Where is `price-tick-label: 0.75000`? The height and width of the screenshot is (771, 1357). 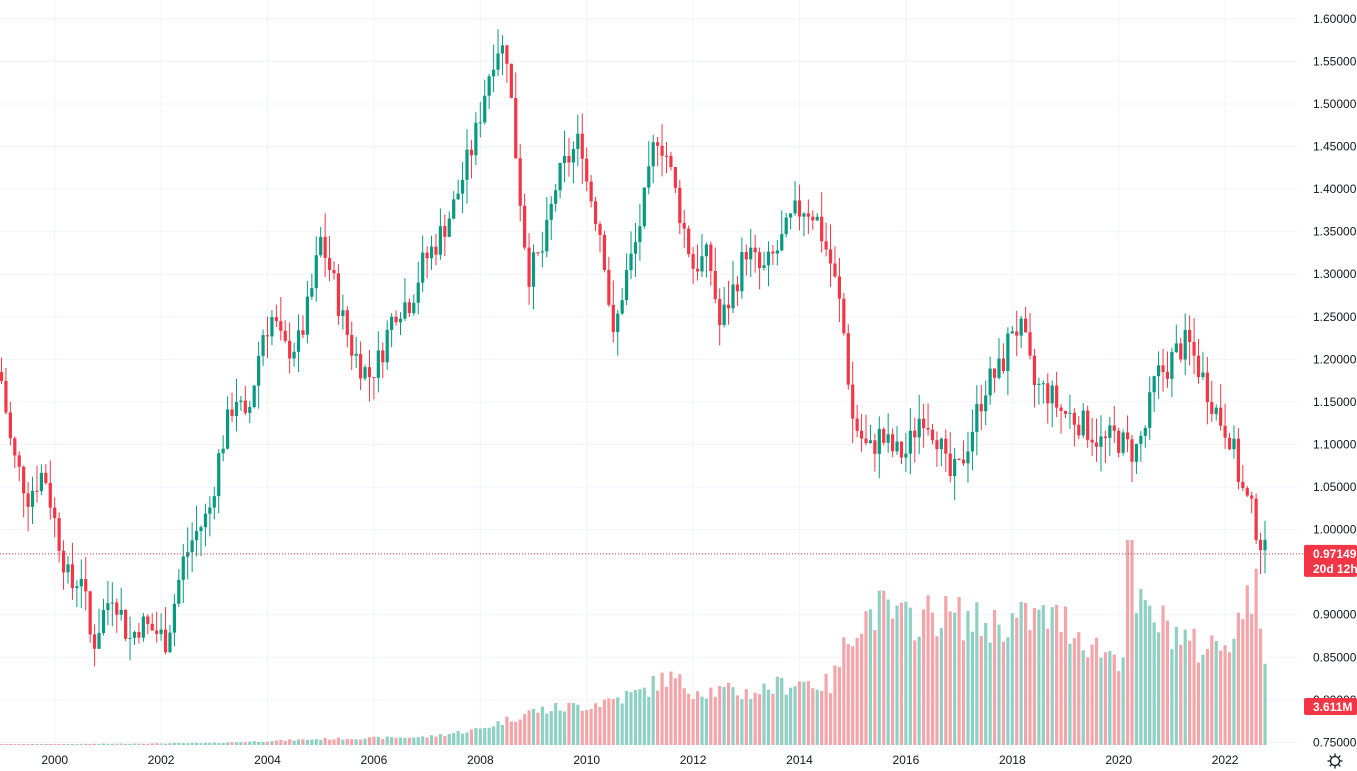
price-tick-label: 0.75000 is located at coordinates (1335, 742).